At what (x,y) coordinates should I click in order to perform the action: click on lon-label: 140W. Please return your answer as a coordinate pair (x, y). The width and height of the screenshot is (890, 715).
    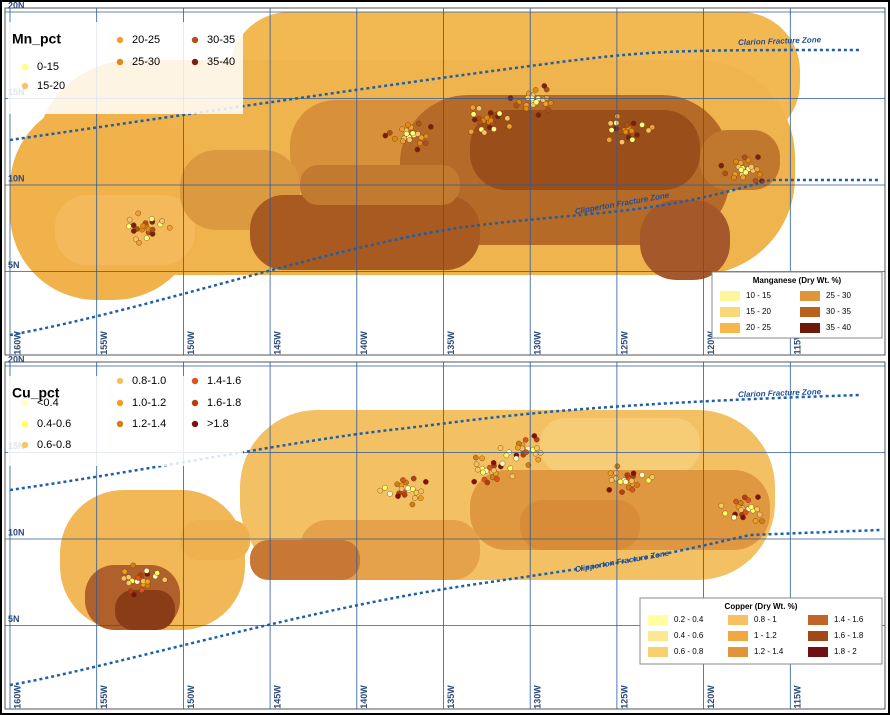
    Looking at the image, I should click on (364, 697).